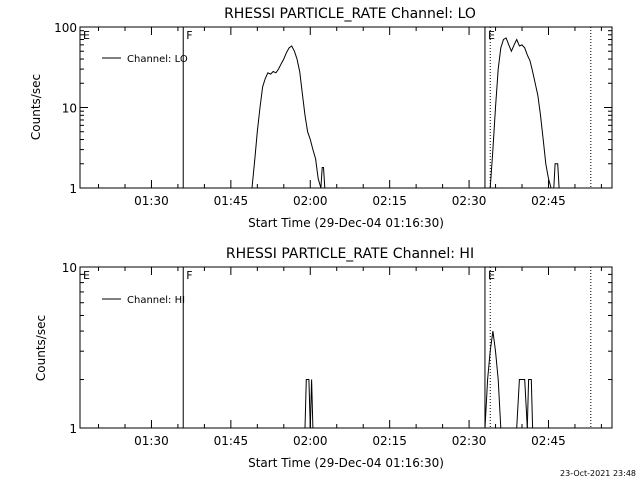  I want to click on panel-lo-legend: Channel: LO, so click(145, 59).